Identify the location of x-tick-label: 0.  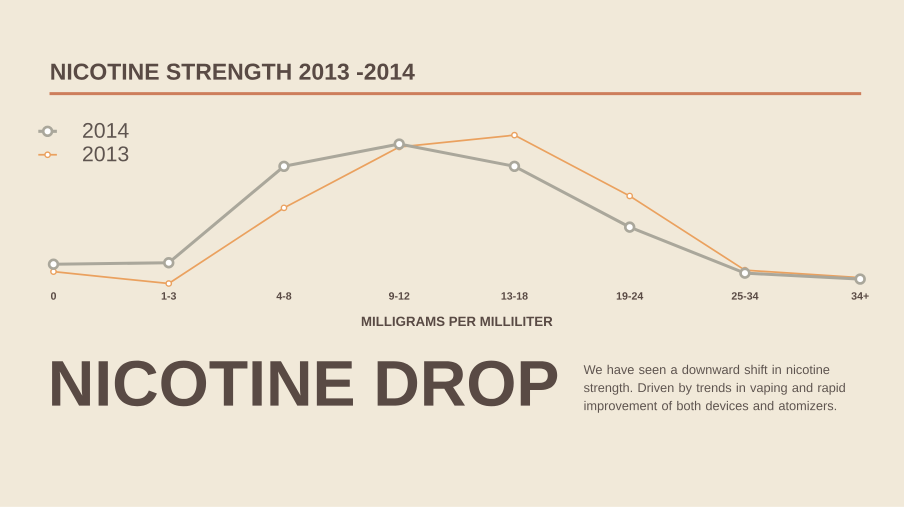
(53, 296).